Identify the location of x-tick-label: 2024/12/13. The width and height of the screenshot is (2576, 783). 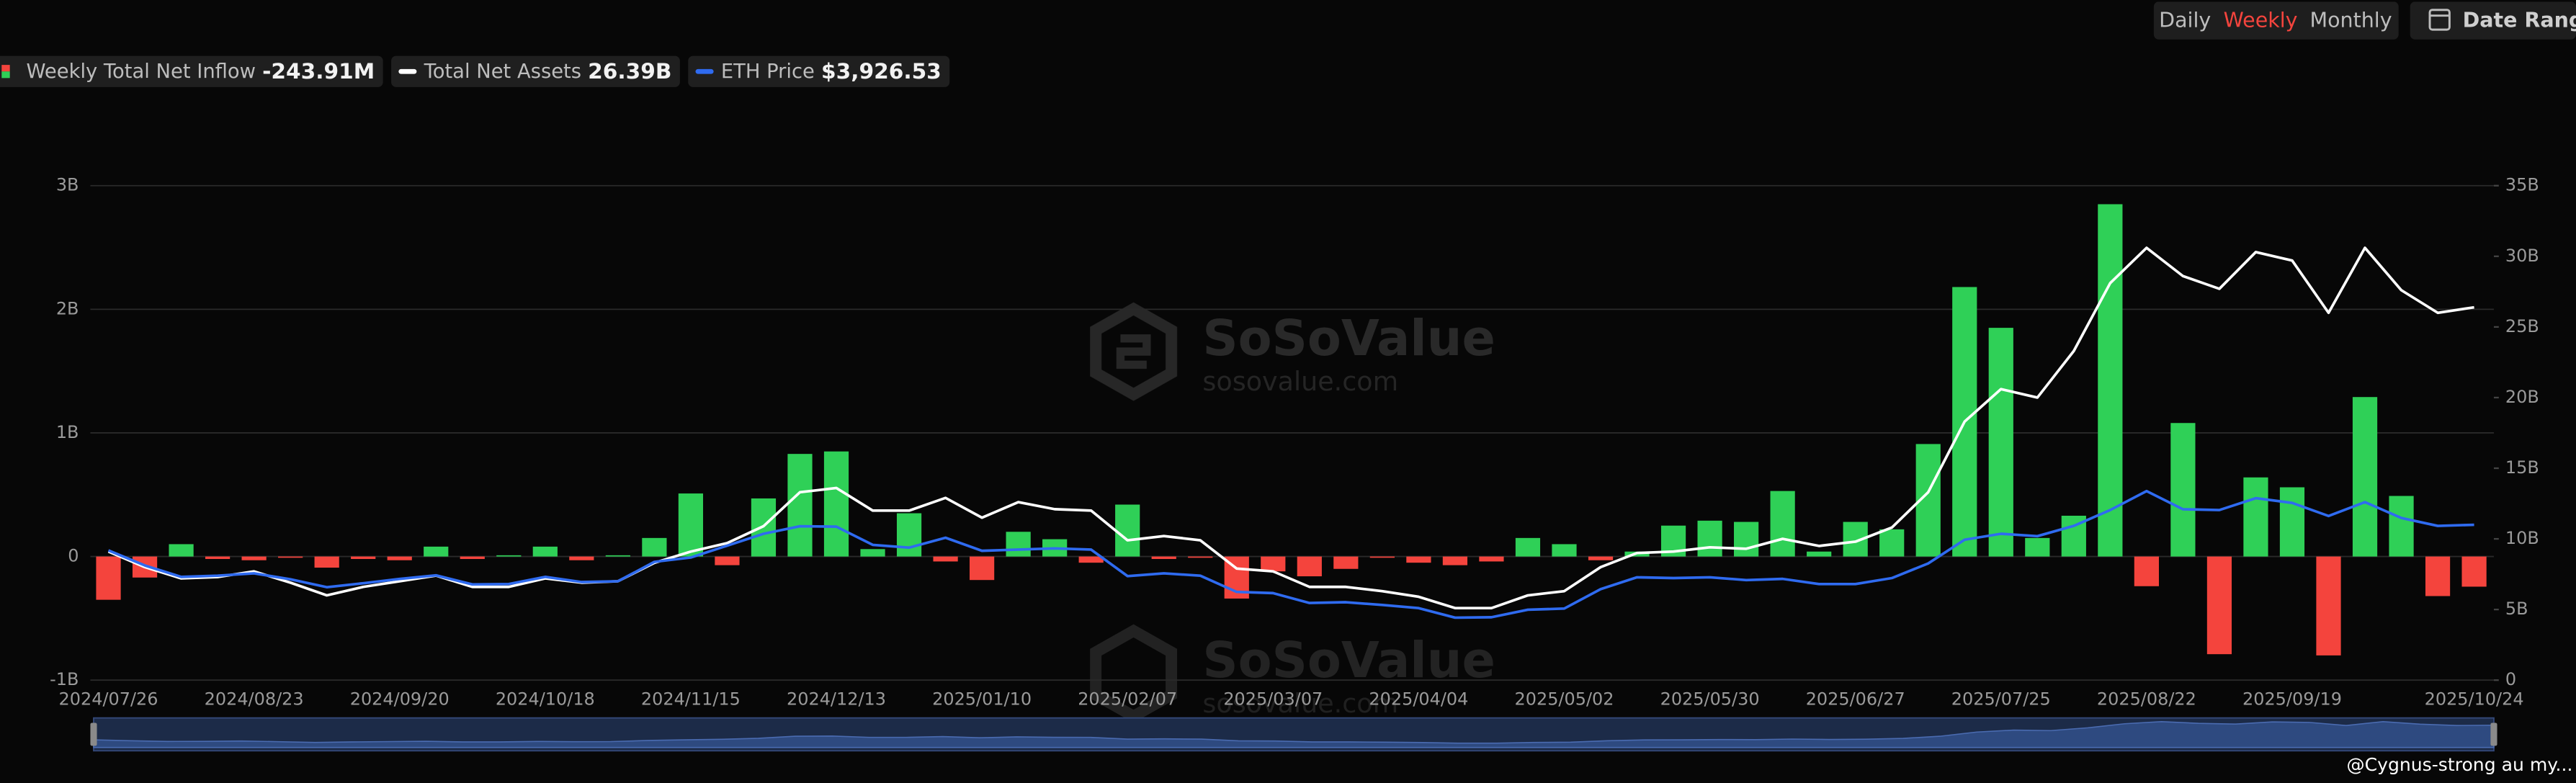
(836, 700).